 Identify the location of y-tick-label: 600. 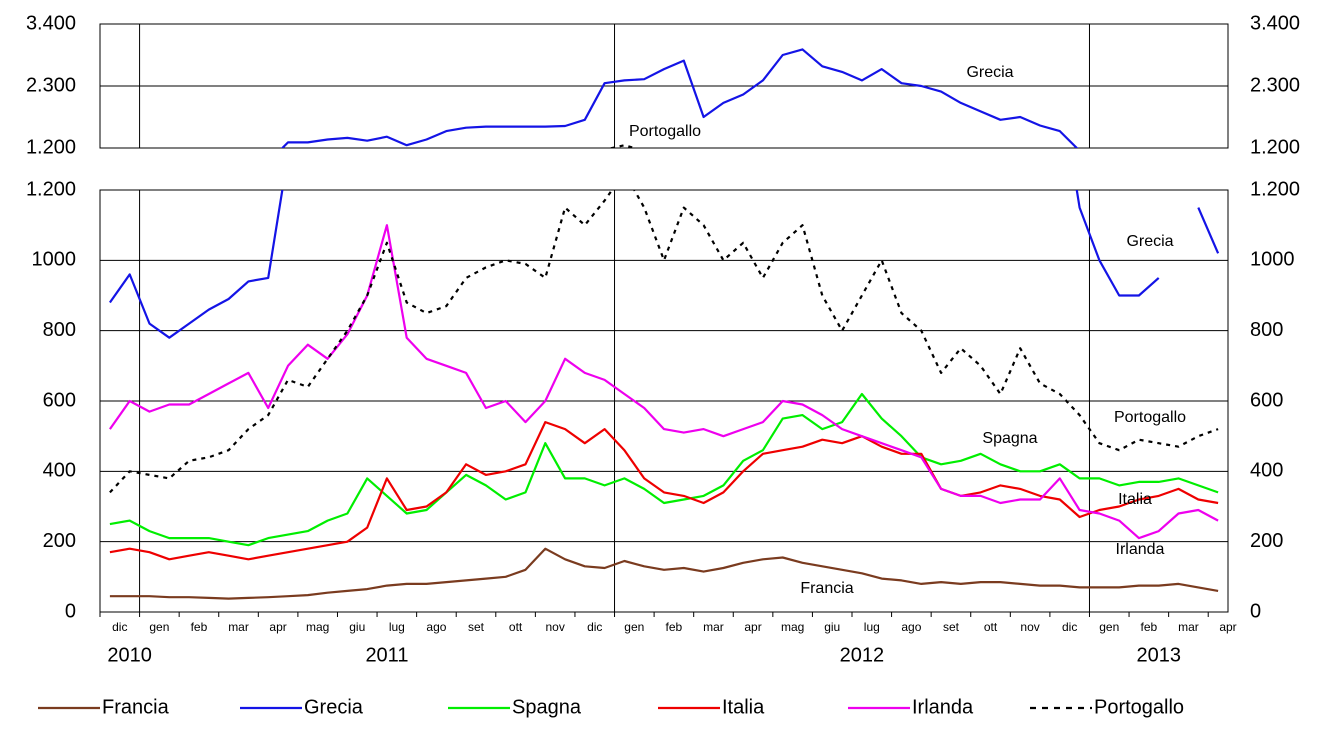
(59, 400).